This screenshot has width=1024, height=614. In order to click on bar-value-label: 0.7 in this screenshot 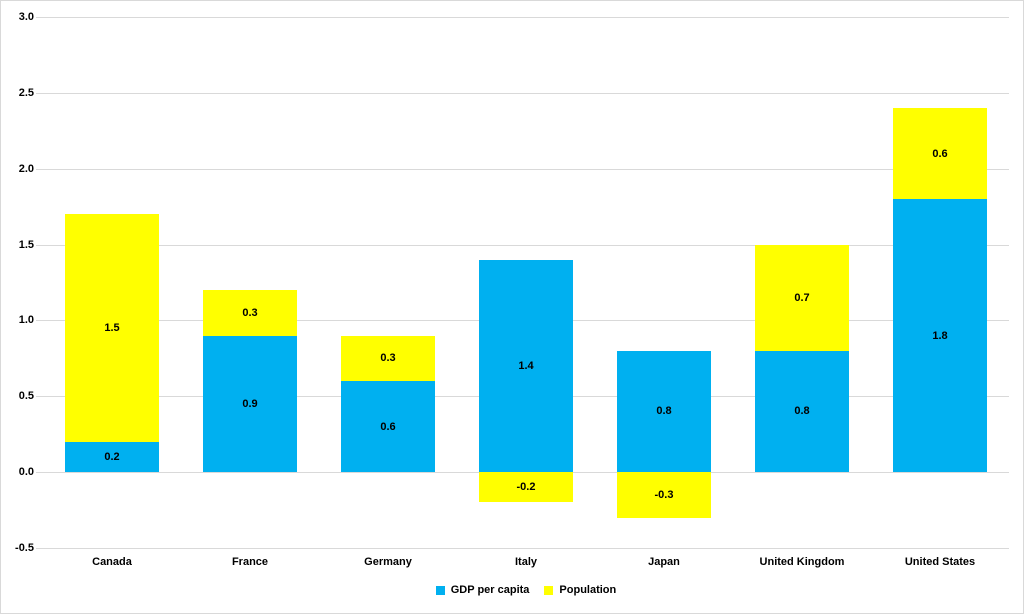, I will do `click(802, 297)`.